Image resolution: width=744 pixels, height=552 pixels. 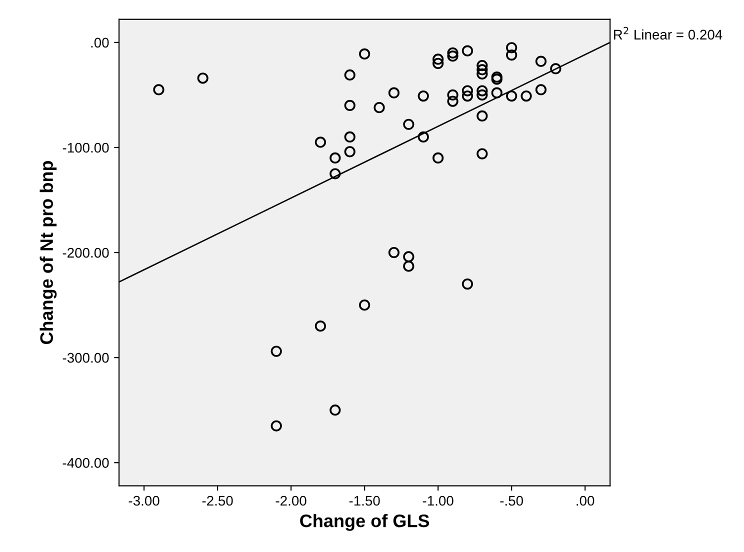 What do you see at coordinates (364, 501) in the screenshot?
I see `x-tick-label: -1.50` at bounding box center [364, 501].